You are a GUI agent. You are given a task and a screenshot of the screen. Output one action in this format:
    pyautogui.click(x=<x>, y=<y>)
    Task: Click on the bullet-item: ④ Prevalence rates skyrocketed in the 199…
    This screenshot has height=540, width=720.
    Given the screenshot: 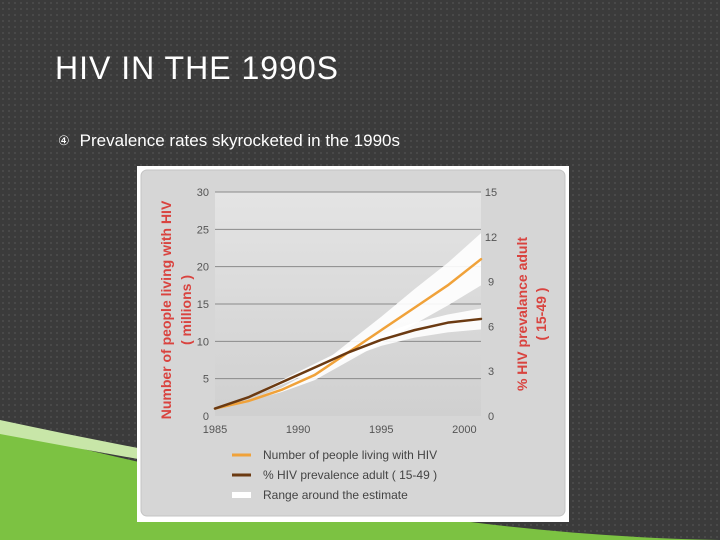 What is the action you would take?
    pyautogui.click(x=229, y=141)
    